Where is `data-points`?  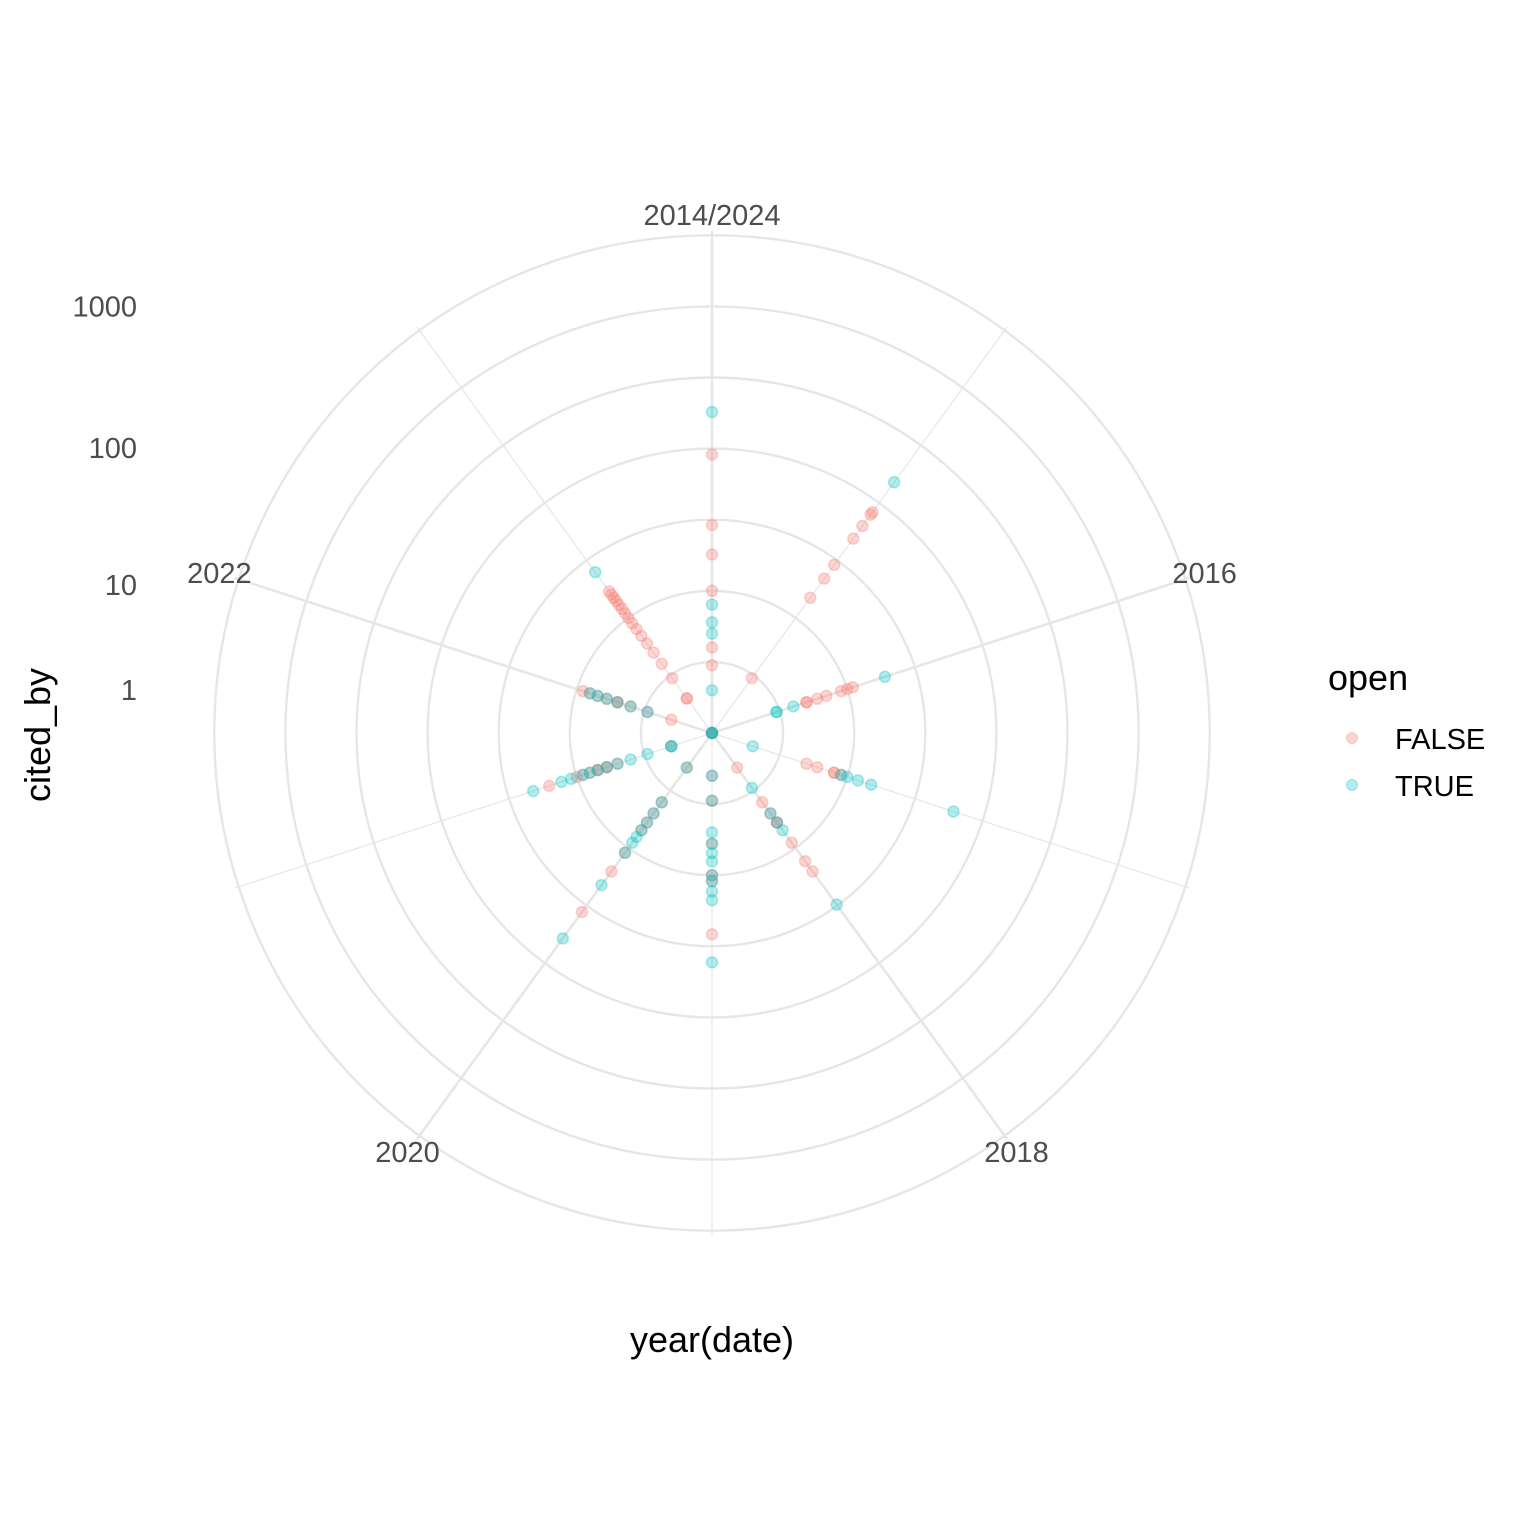
data-points is located at coordinates (743, 687).